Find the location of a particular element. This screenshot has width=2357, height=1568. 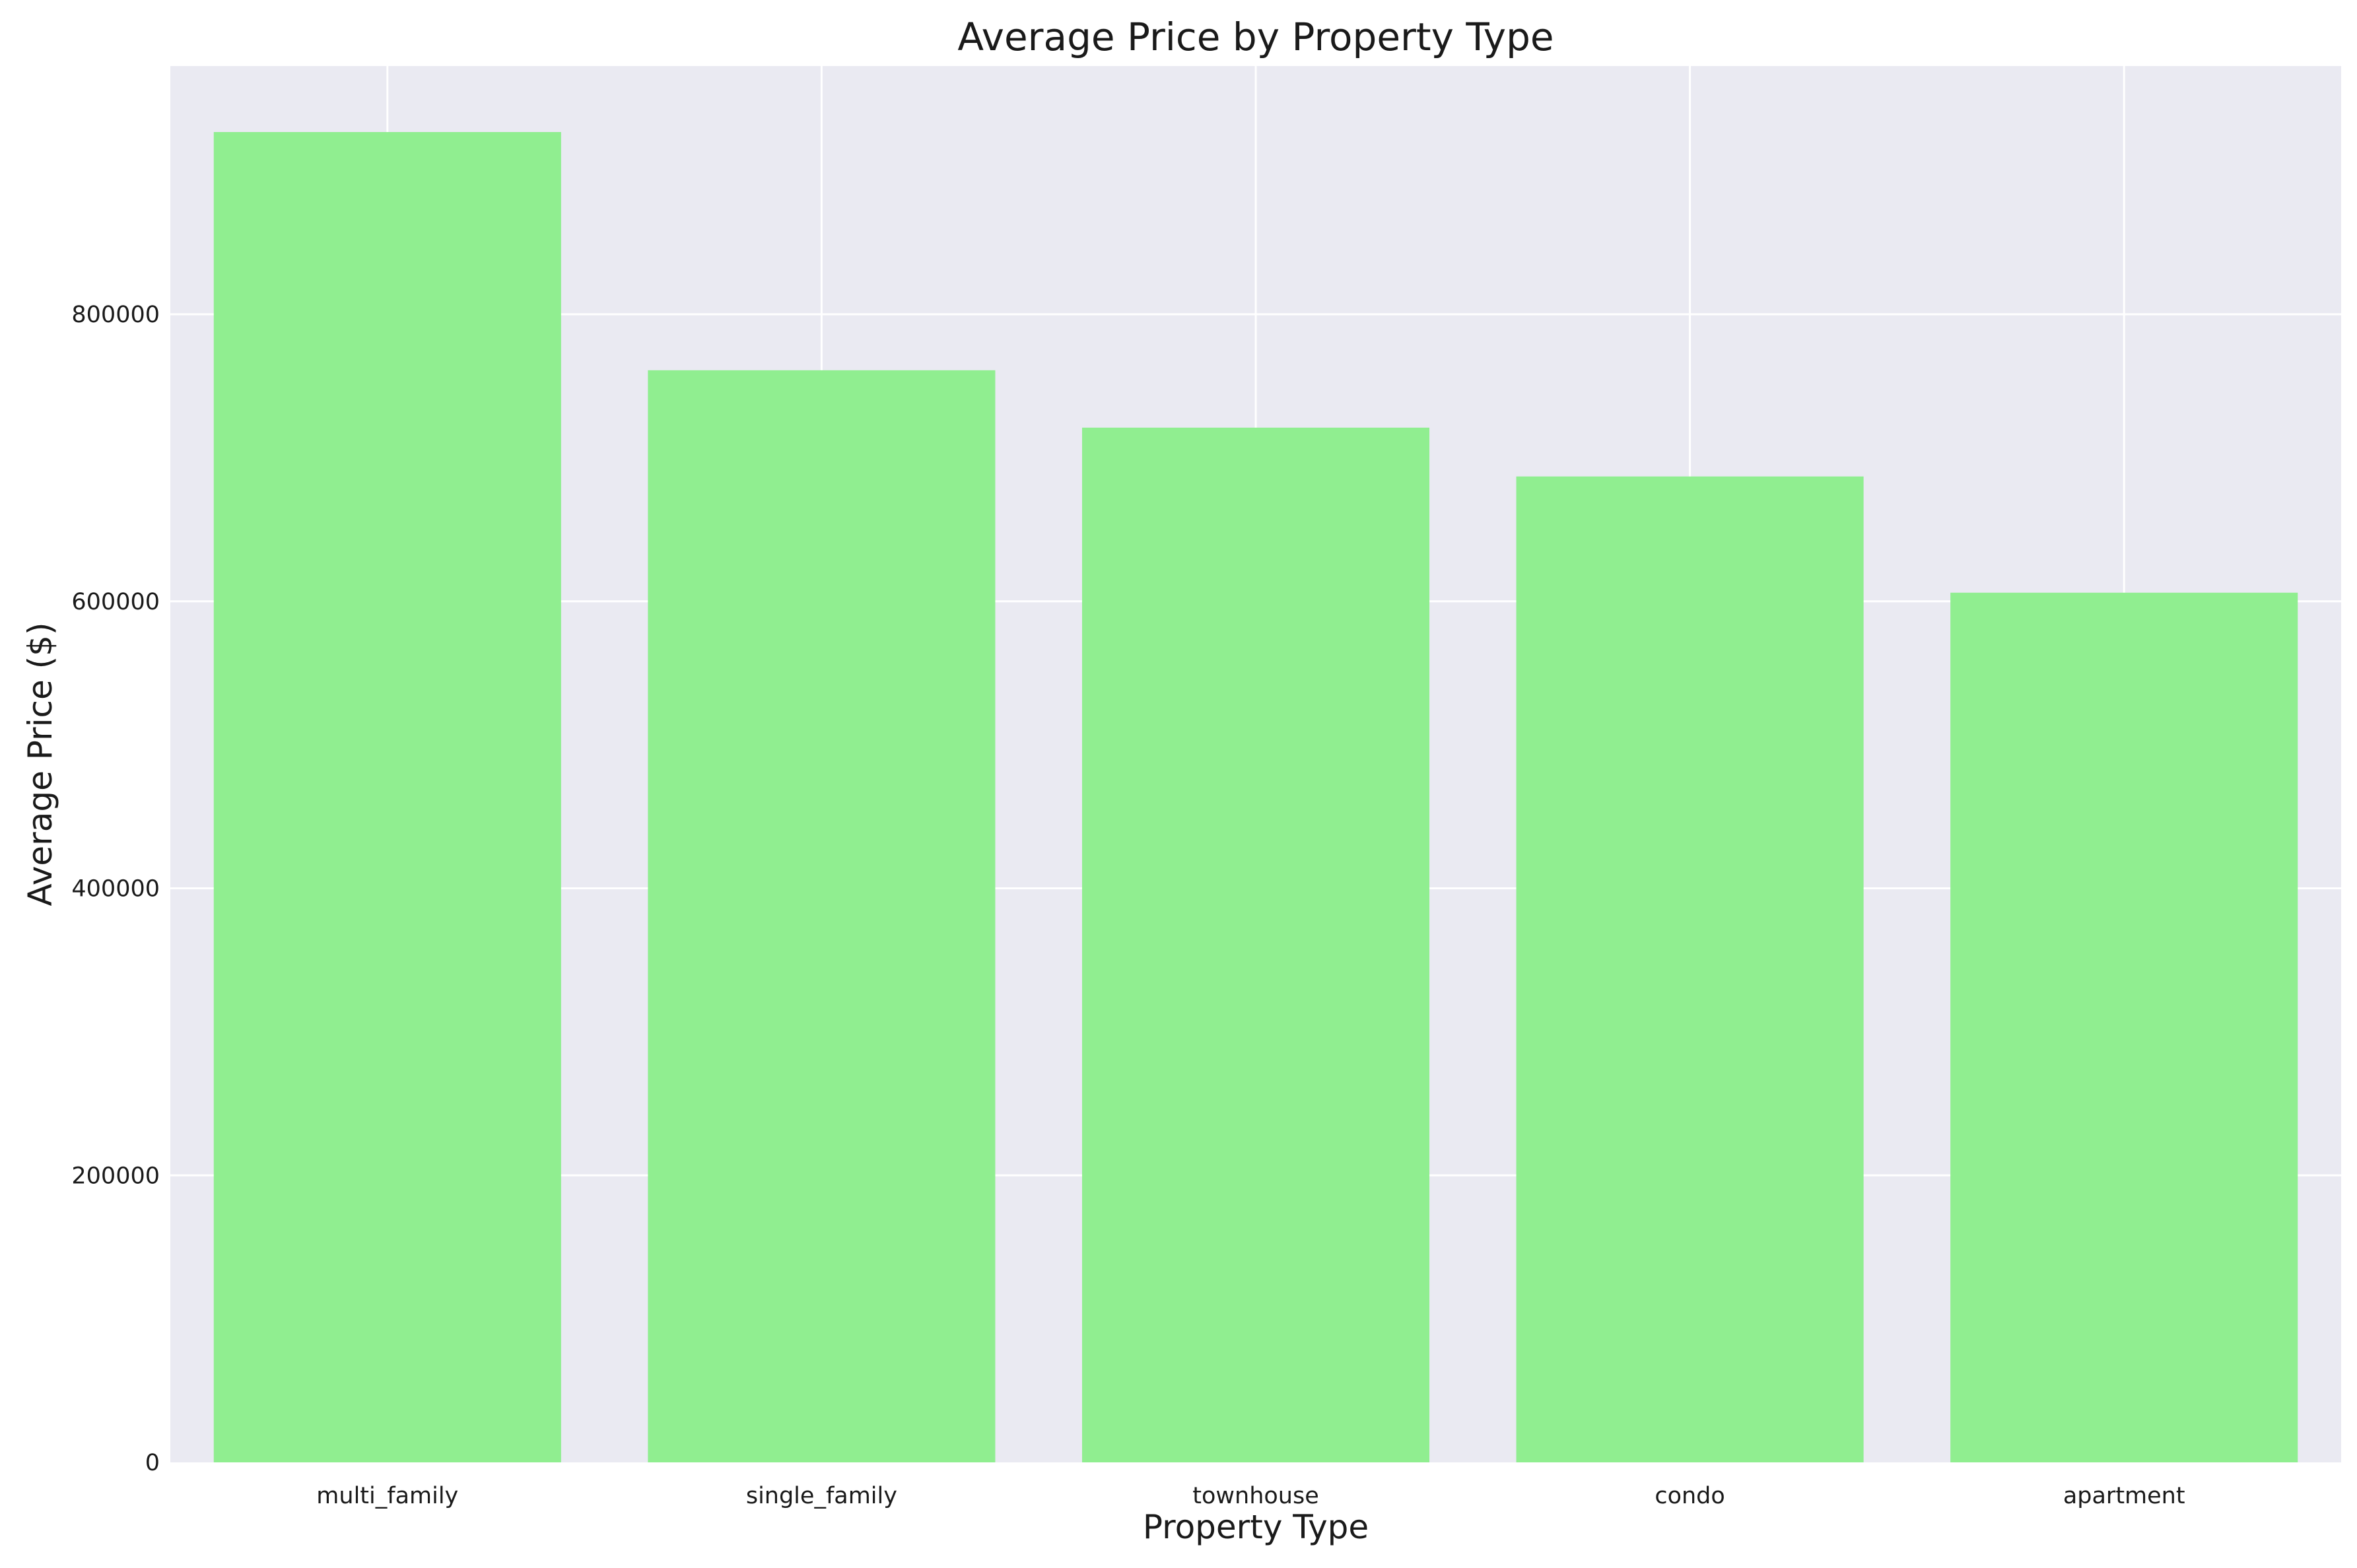

x-tick-label: single_family is located at coordinates (821, 1496).